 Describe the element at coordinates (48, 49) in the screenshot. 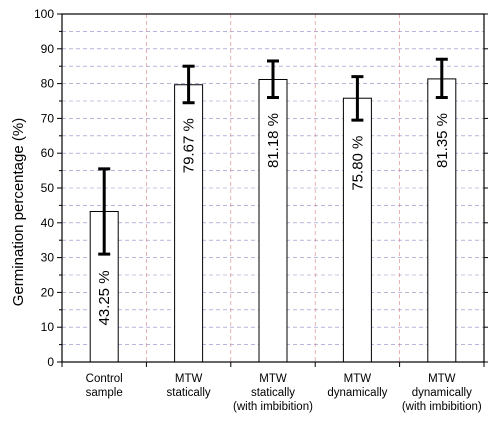

I see `y-tick-label: 90` at that location.